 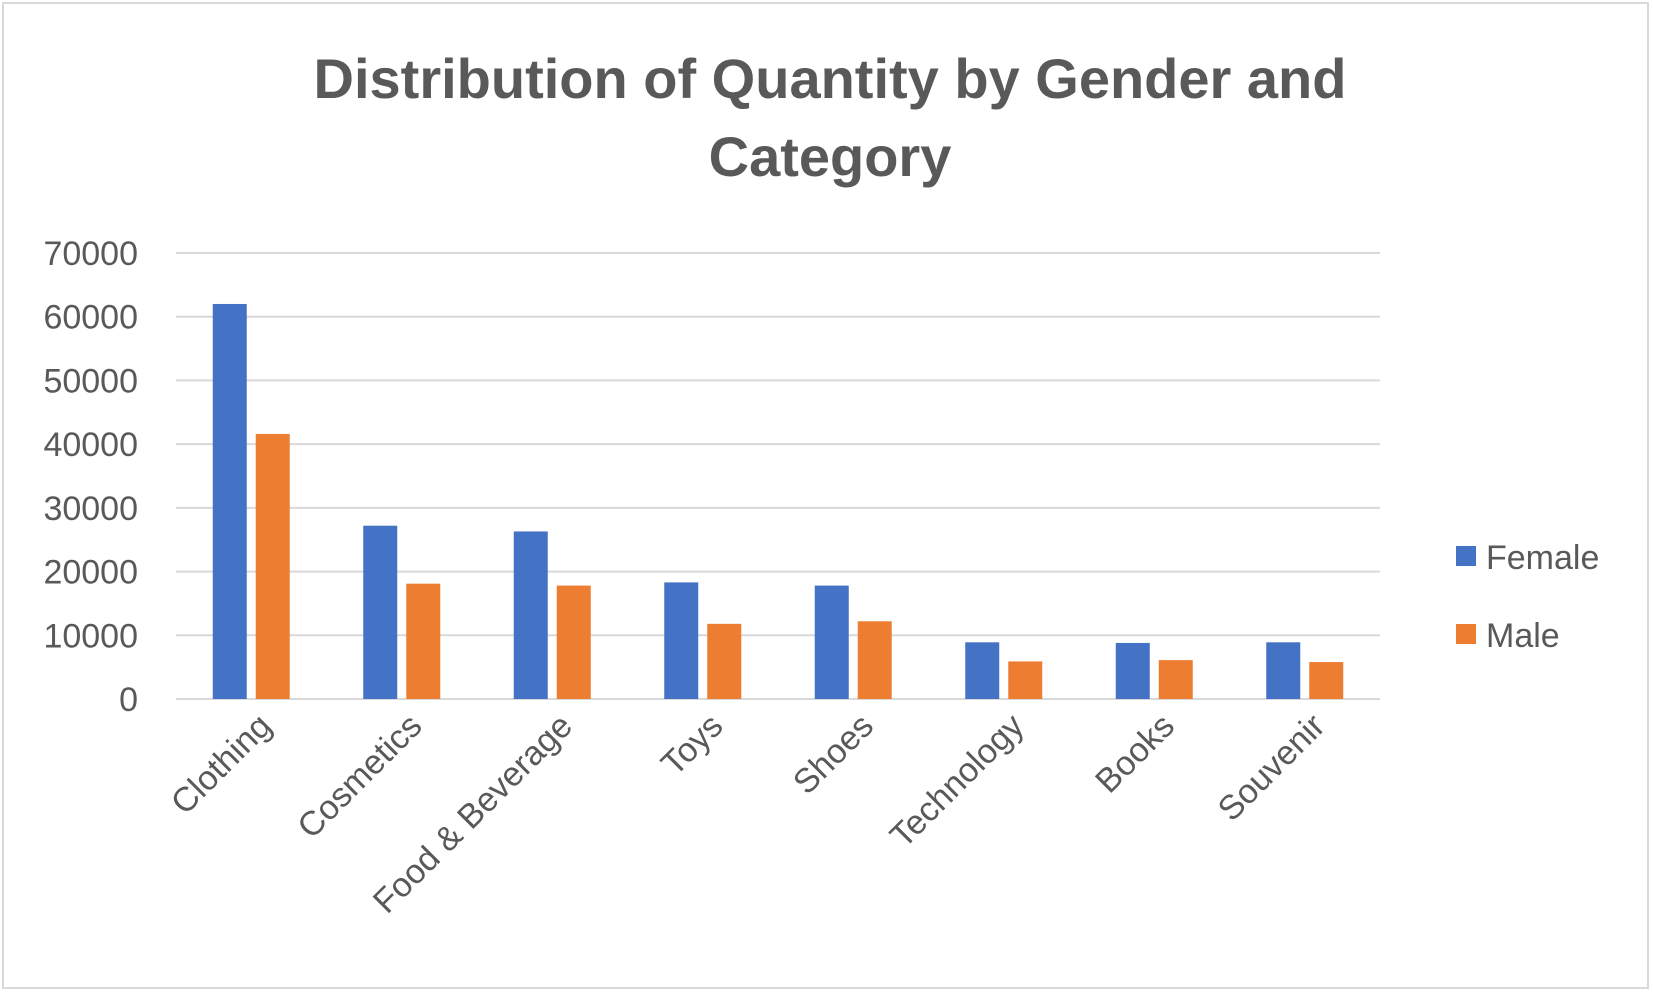 What do you see at coordinates (90, 445) in the screenshot?
I see `y-tick-label: 40000` at bounding box center [90, 445].